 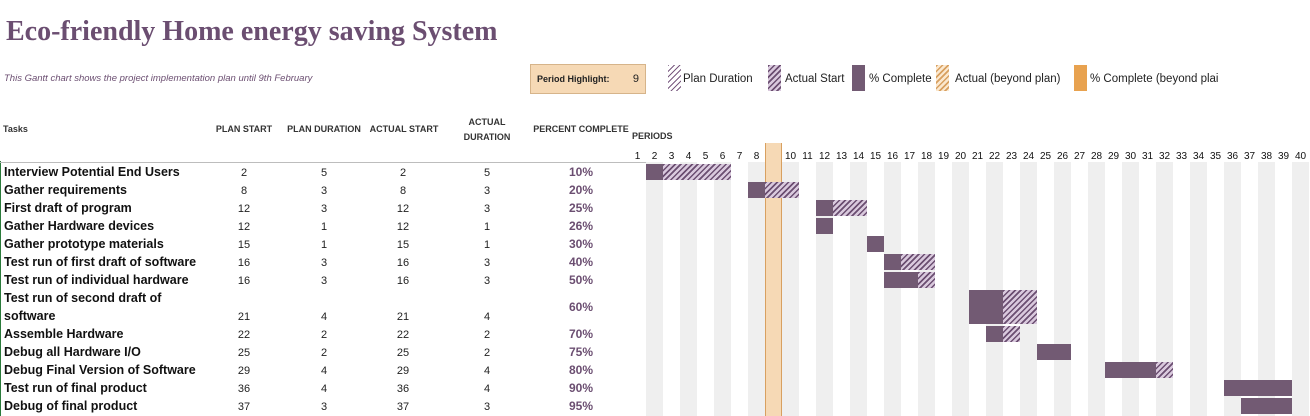 What do you see at coordinates (324, 389) in the screenshot?
I see `plan-duration-cell: 4` at bounding box center [324, 389].